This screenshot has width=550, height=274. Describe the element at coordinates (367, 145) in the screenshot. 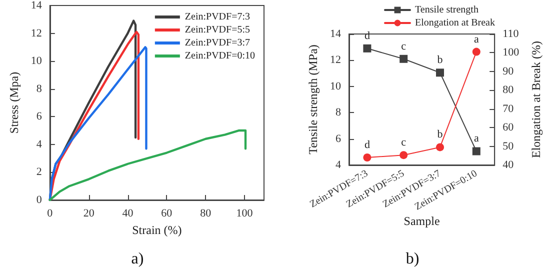

I see `data-label: d` at that location.